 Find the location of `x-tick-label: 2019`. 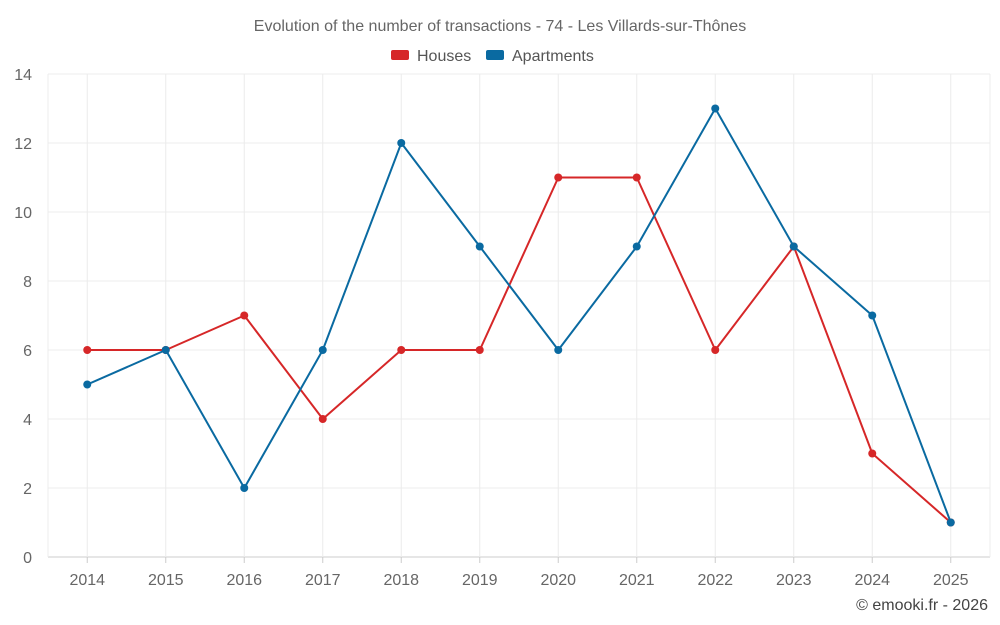

x-tick-label: 2019 is located at coordinates (480, 580).